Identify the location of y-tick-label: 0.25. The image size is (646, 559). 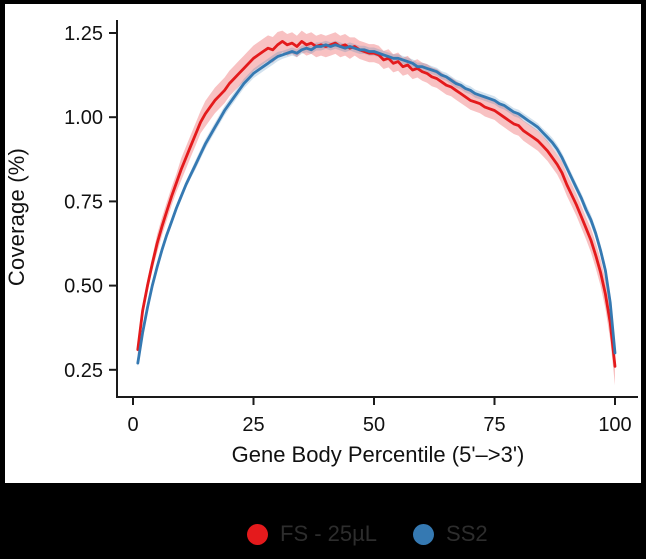
(83, 371).